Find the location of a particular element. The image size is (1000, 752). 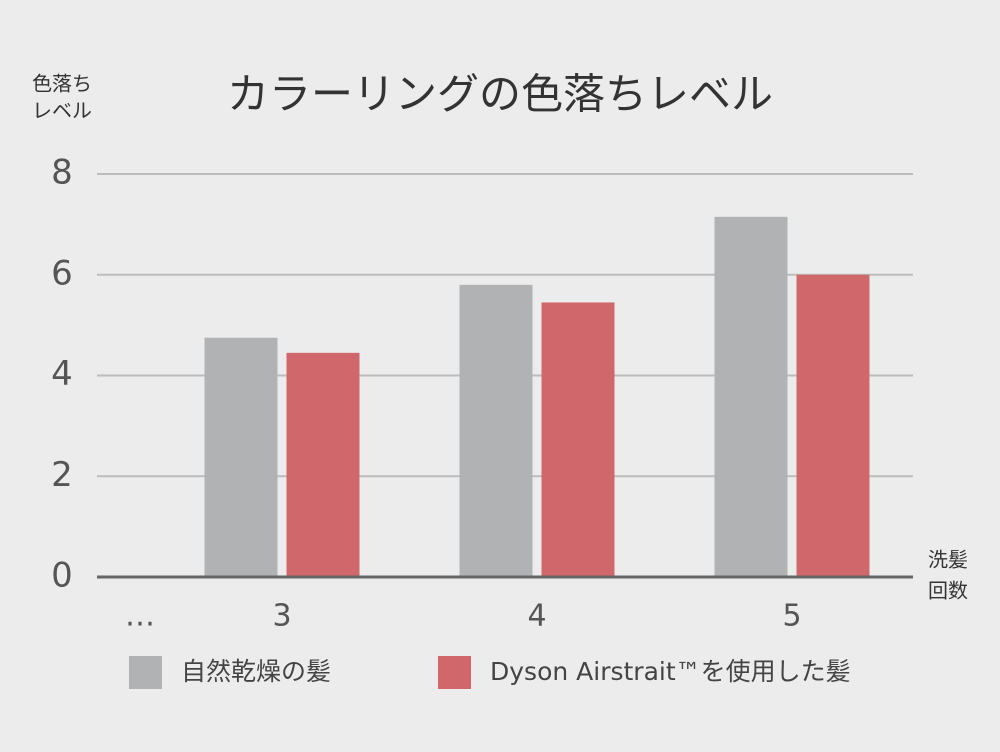

x-axis-label: 回数 is located at coordinates (948, 591).